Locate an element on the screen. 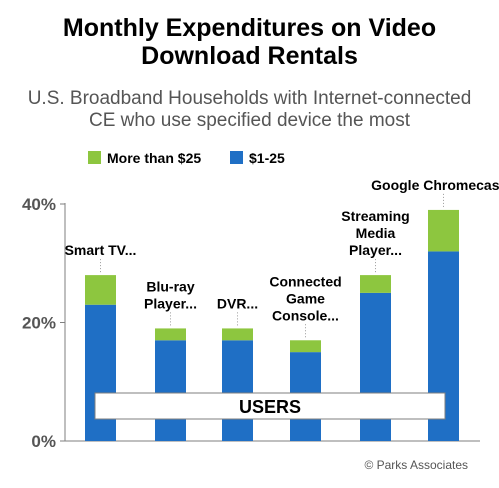 This screenshot has width=499, height=488. y-axis-ticks: 0% 20% 40% is located at coordinates (43, 323).